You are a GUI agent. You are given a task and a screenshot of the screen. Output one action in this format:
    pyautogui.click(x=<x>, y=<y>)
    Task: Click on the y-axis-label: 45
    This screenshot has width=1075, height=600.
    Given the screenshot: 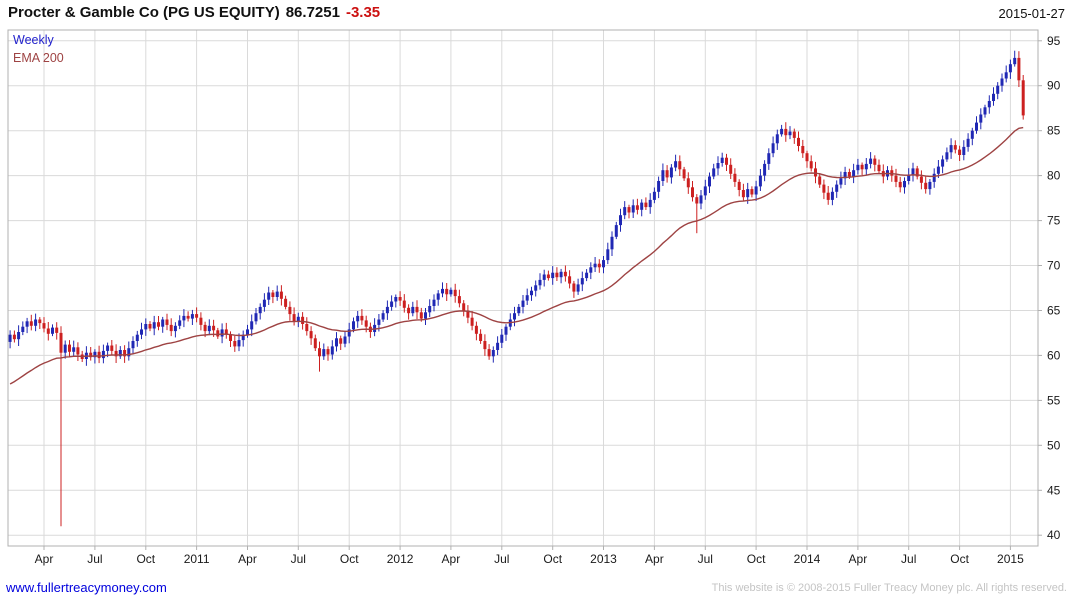 What is the action you would take?
    pyautogui.click(x=1054, y=490)
    